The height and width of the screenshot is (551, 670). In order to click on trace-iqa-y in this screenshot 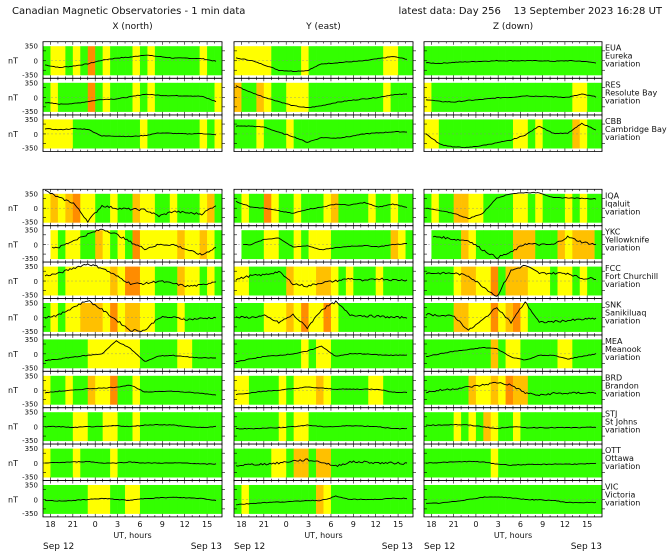, I will do `click(321, 207)`.